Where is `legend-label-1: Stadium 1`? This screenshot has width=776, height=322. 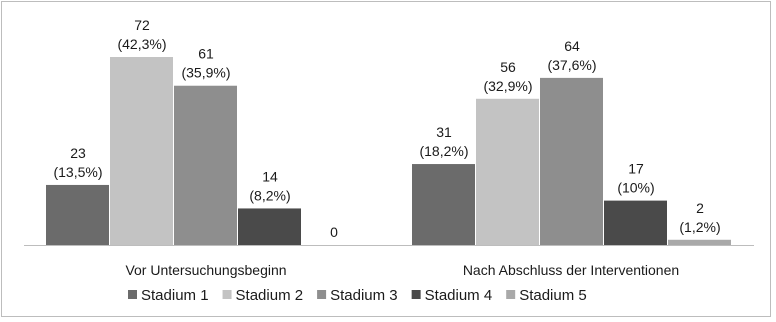 legend-label-1: Stadium 1 is located at coordinates (175, 295).